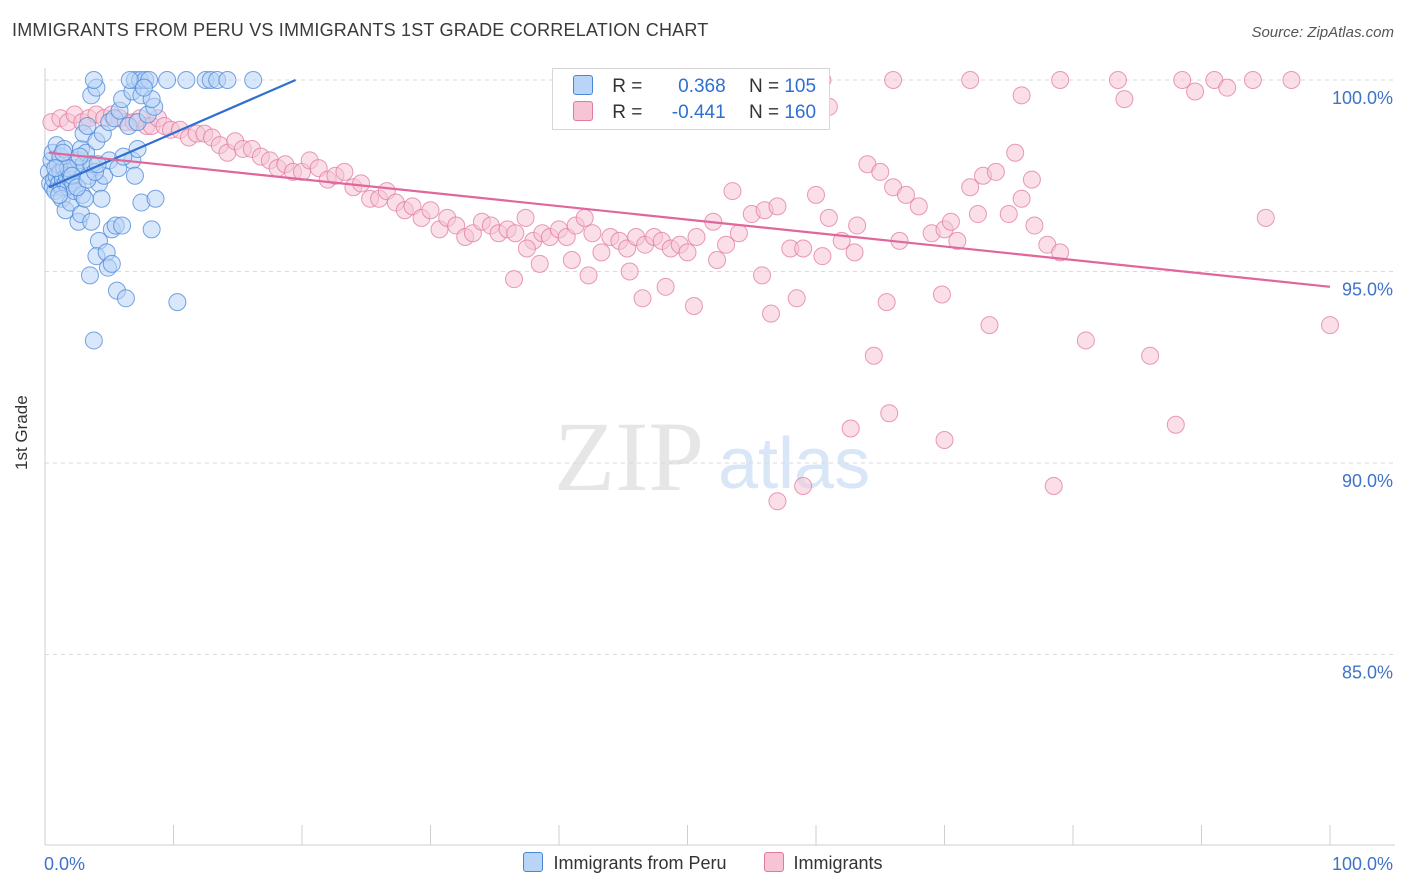  What do you see at coordinates (698, 112) in the screenshot?
I see `legend-r-value: -0.441` at bounding box center [698, 112].